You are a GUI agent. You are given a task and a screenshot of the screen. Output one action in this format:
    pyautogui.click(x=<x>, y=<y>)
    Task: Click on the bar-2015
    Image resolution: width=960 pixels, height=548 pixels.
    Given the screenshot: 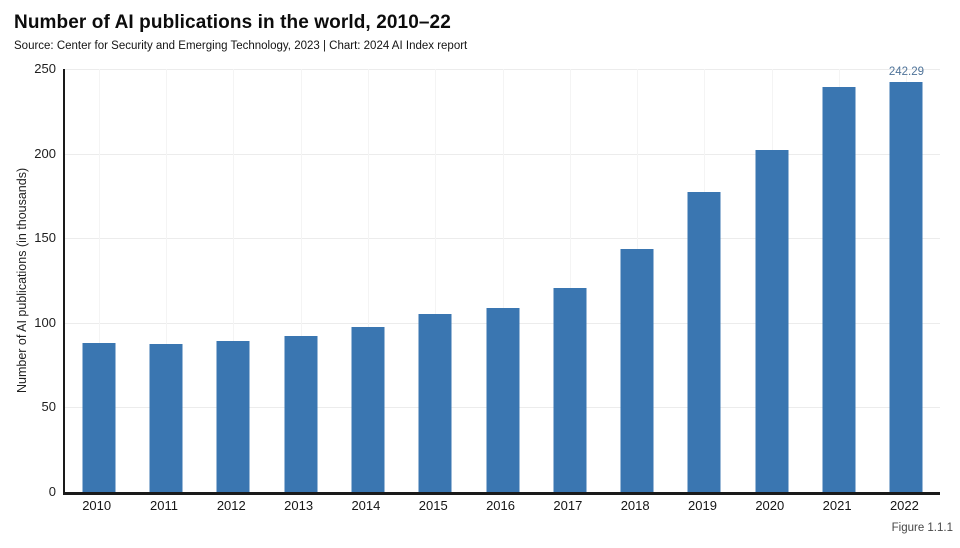 What is the action you would take?
    pyautogui.click(x=435, y=403)
    